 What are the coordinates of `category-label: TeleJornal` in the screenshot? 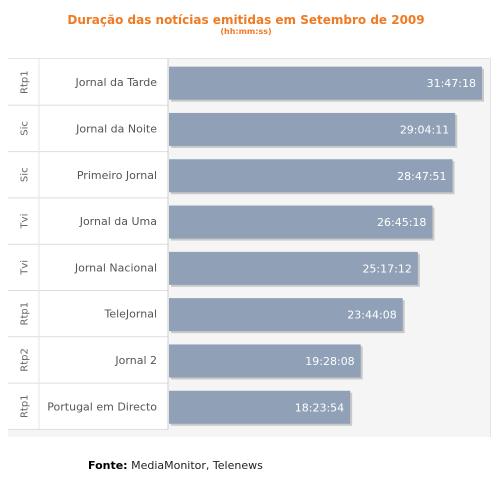 It's located at (130, 314).